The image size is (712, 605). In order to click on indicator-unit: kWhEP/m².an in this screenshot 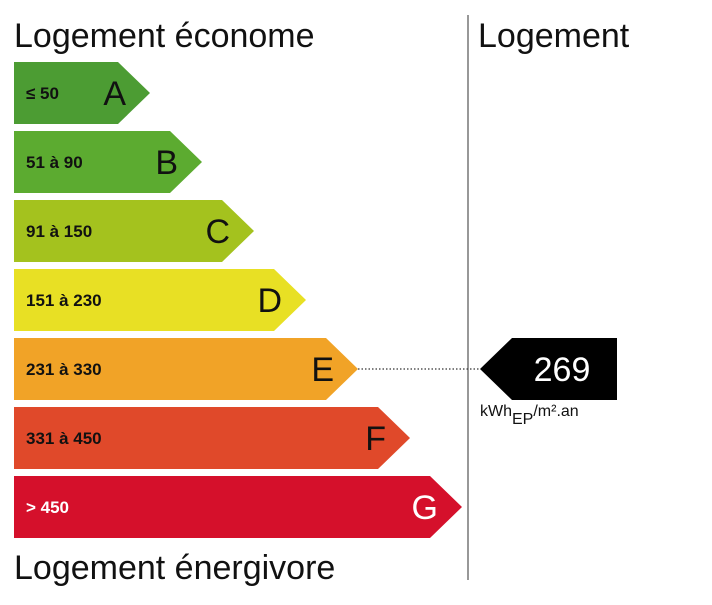, I will do `click(529, 415)`.